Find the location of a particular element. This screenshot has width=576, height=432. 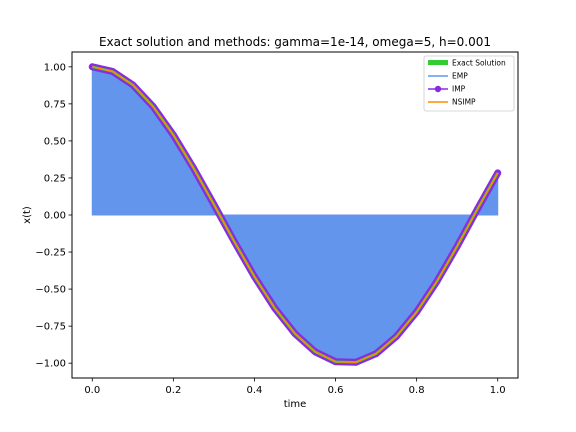

y-tick-label: 0.25 is located at coordinates (55, 178).